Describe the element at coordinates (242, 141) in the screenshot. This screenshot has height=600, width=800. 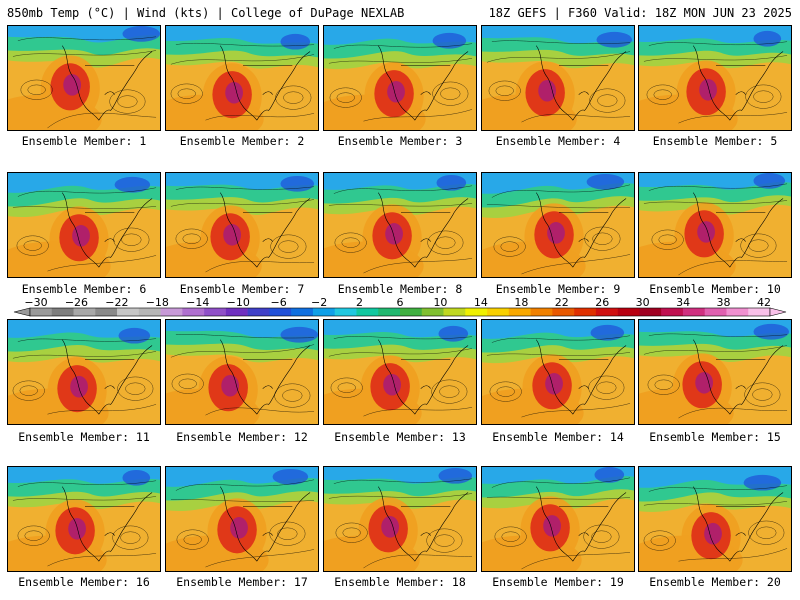
I see `ensemble-member-label: Ensemble Member: 2` at that location.